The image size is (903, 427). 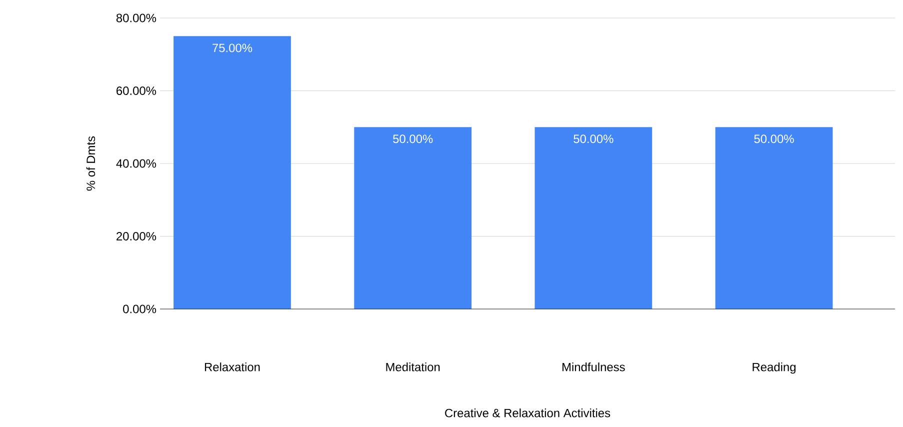 What do you see at coordinates (413, 367) in the screenshot?
I see `x-tick-label: Meditation` at bounding box center [413, 367].